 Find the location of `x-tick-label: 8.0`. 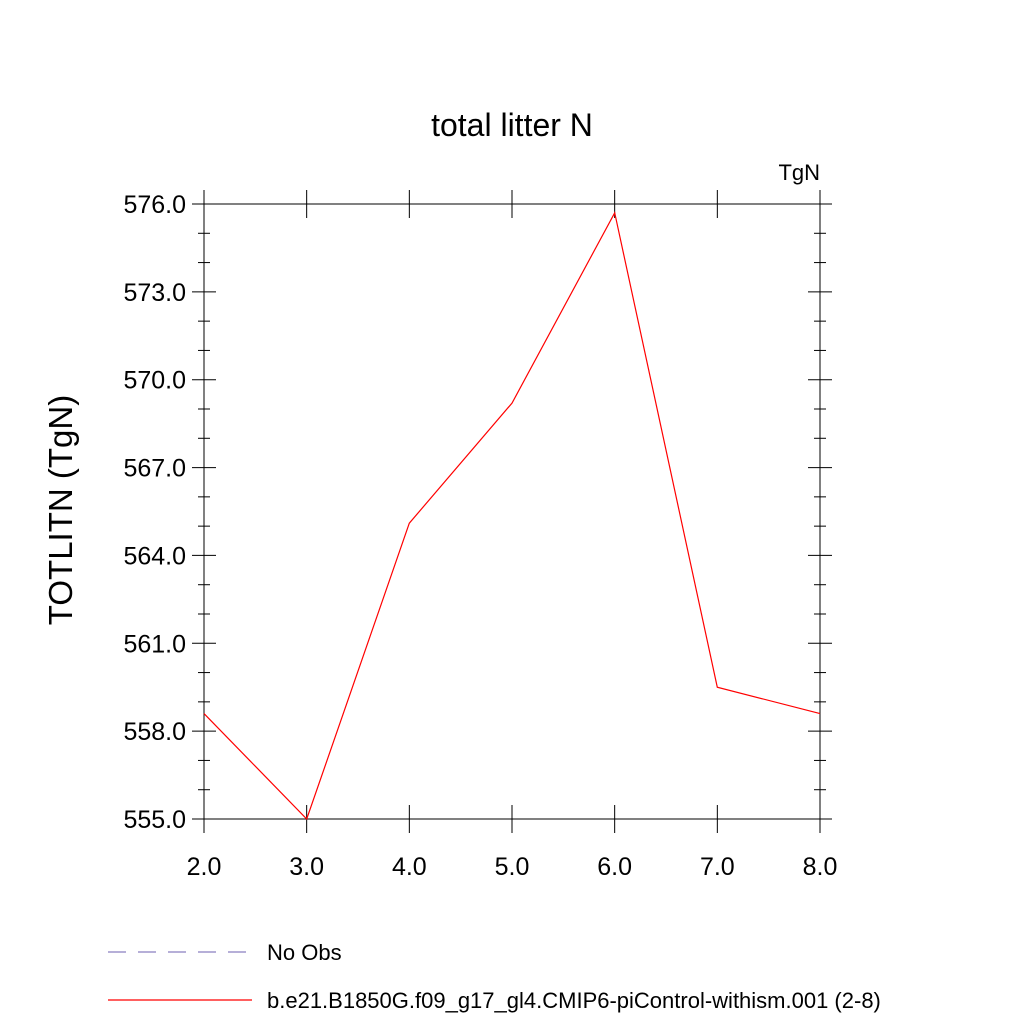

x-tick-label: 8.0 is located at coordinates (820, 867).